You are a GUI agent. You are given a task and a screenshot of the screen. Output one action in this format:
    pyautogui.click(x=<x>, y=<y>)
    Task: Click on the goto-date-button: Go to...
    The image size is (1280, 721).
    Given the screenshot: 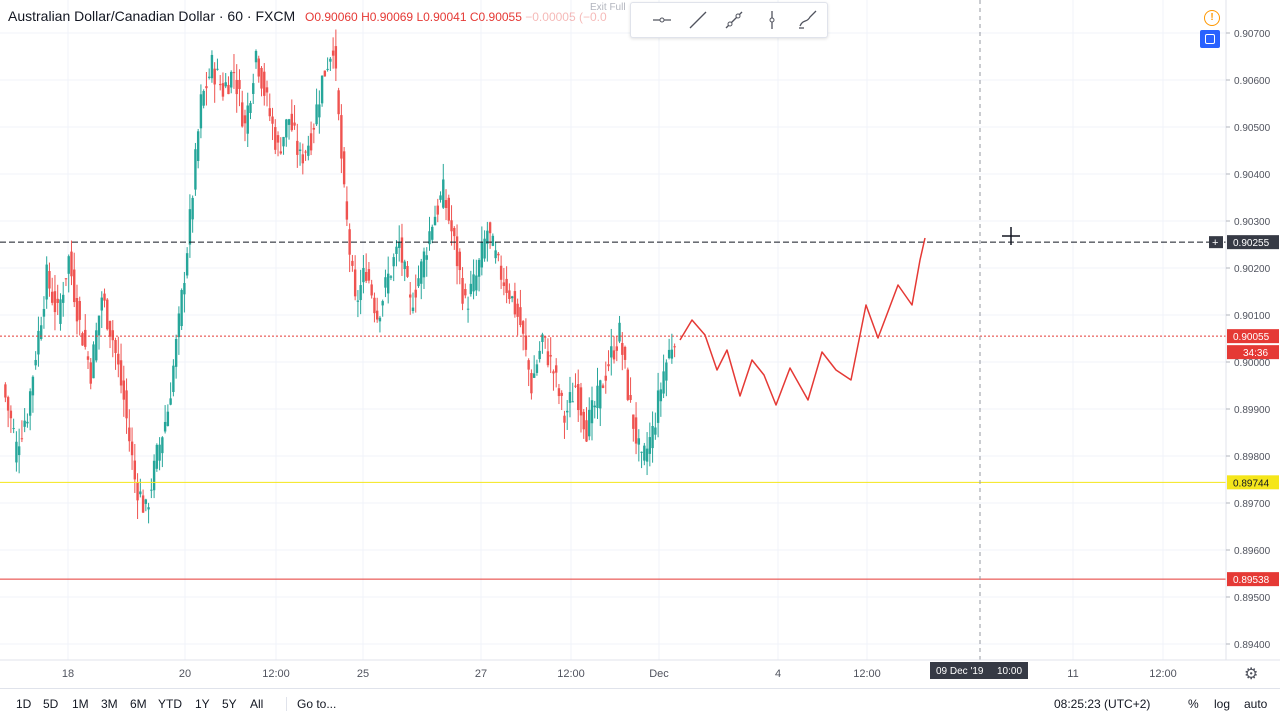 What is the action you would take?
    pyautogui.click(x=311, y=704)
    